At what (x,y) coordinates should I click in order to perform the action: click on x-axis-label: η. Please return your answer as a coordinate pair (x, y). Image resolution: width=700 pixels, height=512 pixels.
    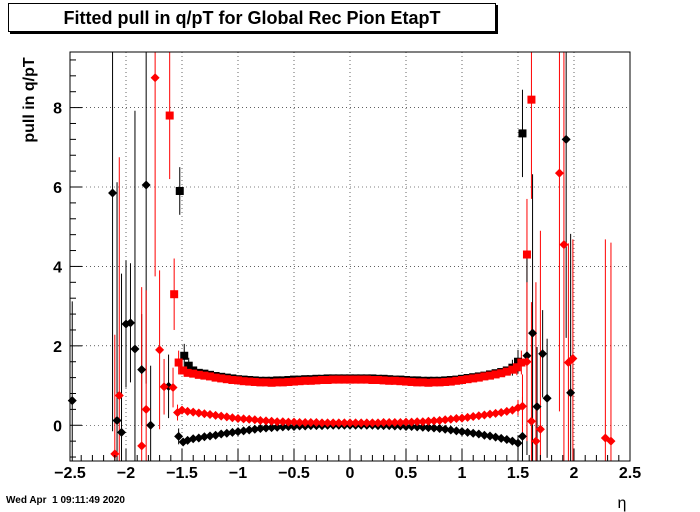
    Looking at the image, I should click on (622, 503).